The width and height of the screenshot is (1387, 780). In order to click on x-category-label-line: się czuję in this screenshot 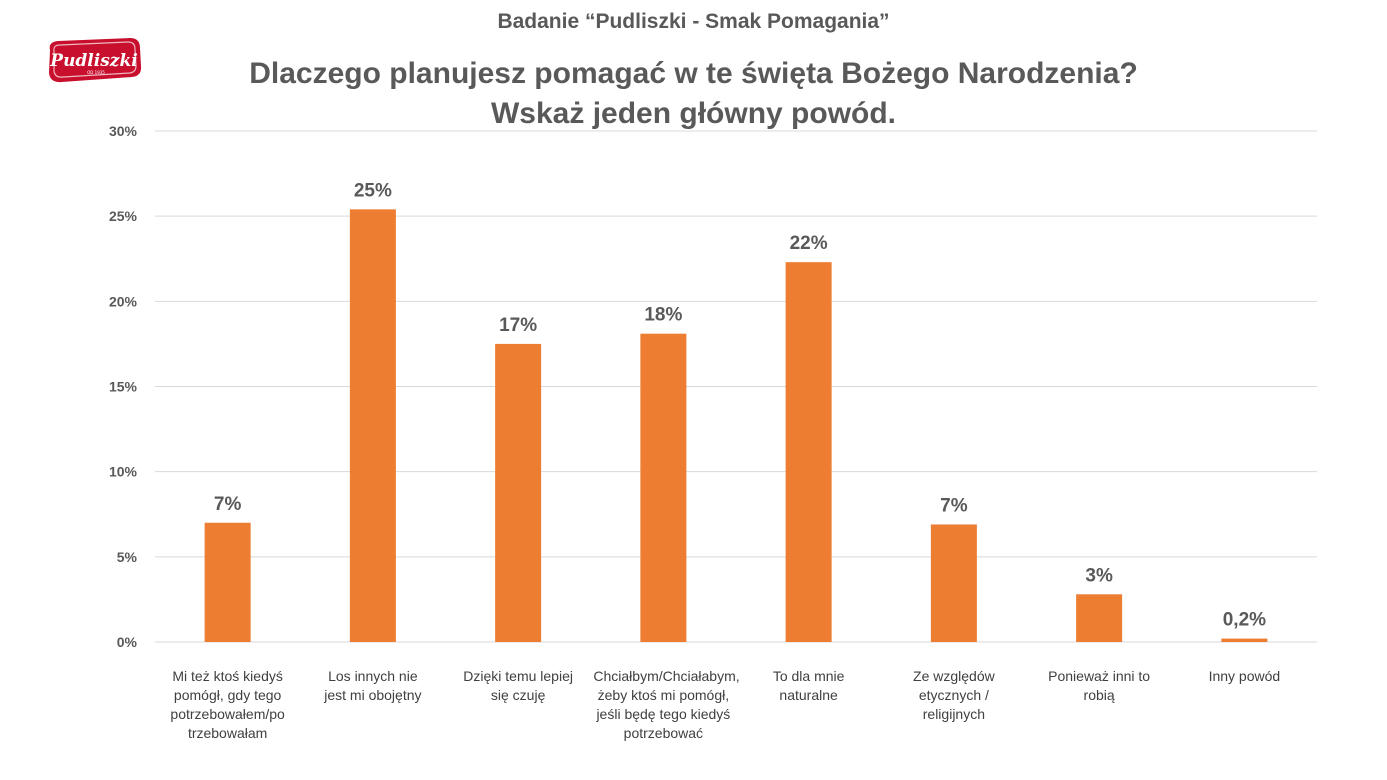, I will do `click(518, 695)`.